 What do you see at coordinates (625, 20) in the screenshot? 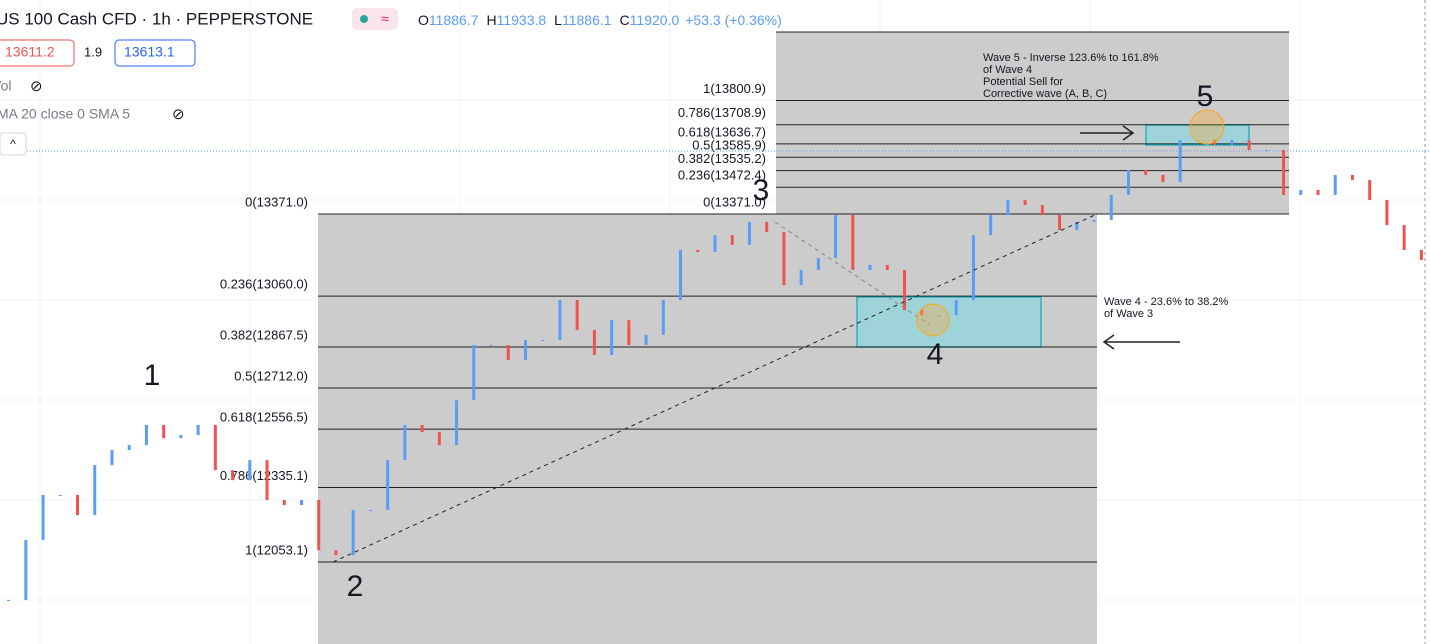
I see `ohlc-key: C` at bounding box center [625, 20].